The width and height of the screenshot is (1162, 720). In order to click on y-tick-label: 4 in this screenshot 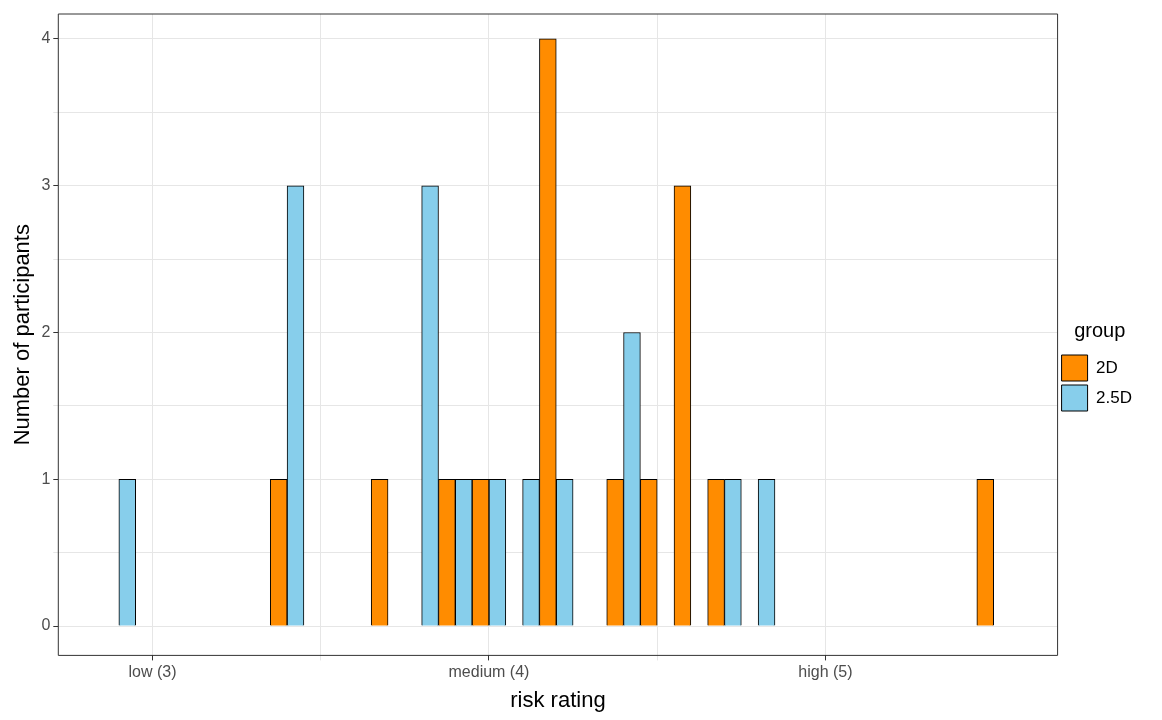, I will do `click(46, 38)`.